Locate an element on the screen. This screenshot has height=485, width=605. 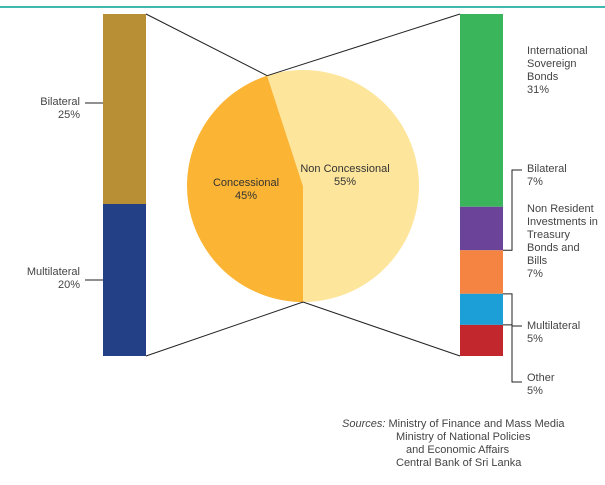
label-value: 55% is located at coordinates (345, 182).